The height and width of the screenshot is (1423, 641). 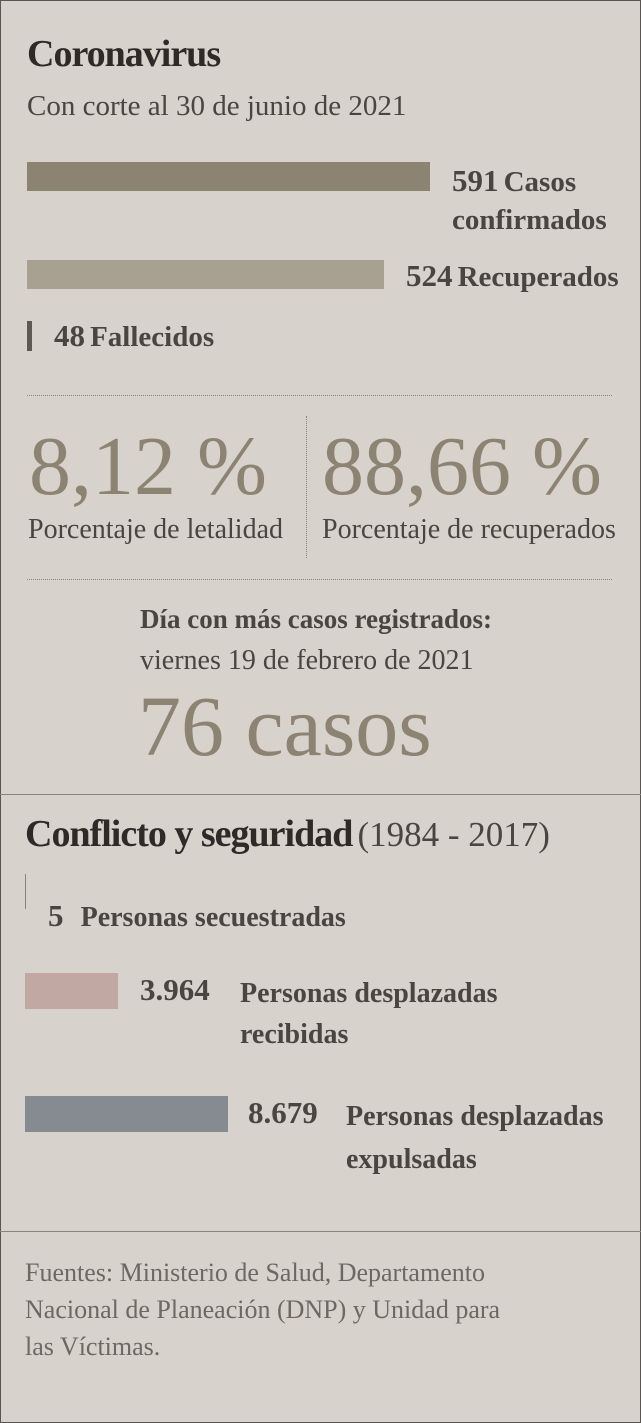 What do you see at coordinates (529, 202) in the screenshot?
I see `casos-label-group: 591 Casos confirmados` at bounding box center [529, 202].